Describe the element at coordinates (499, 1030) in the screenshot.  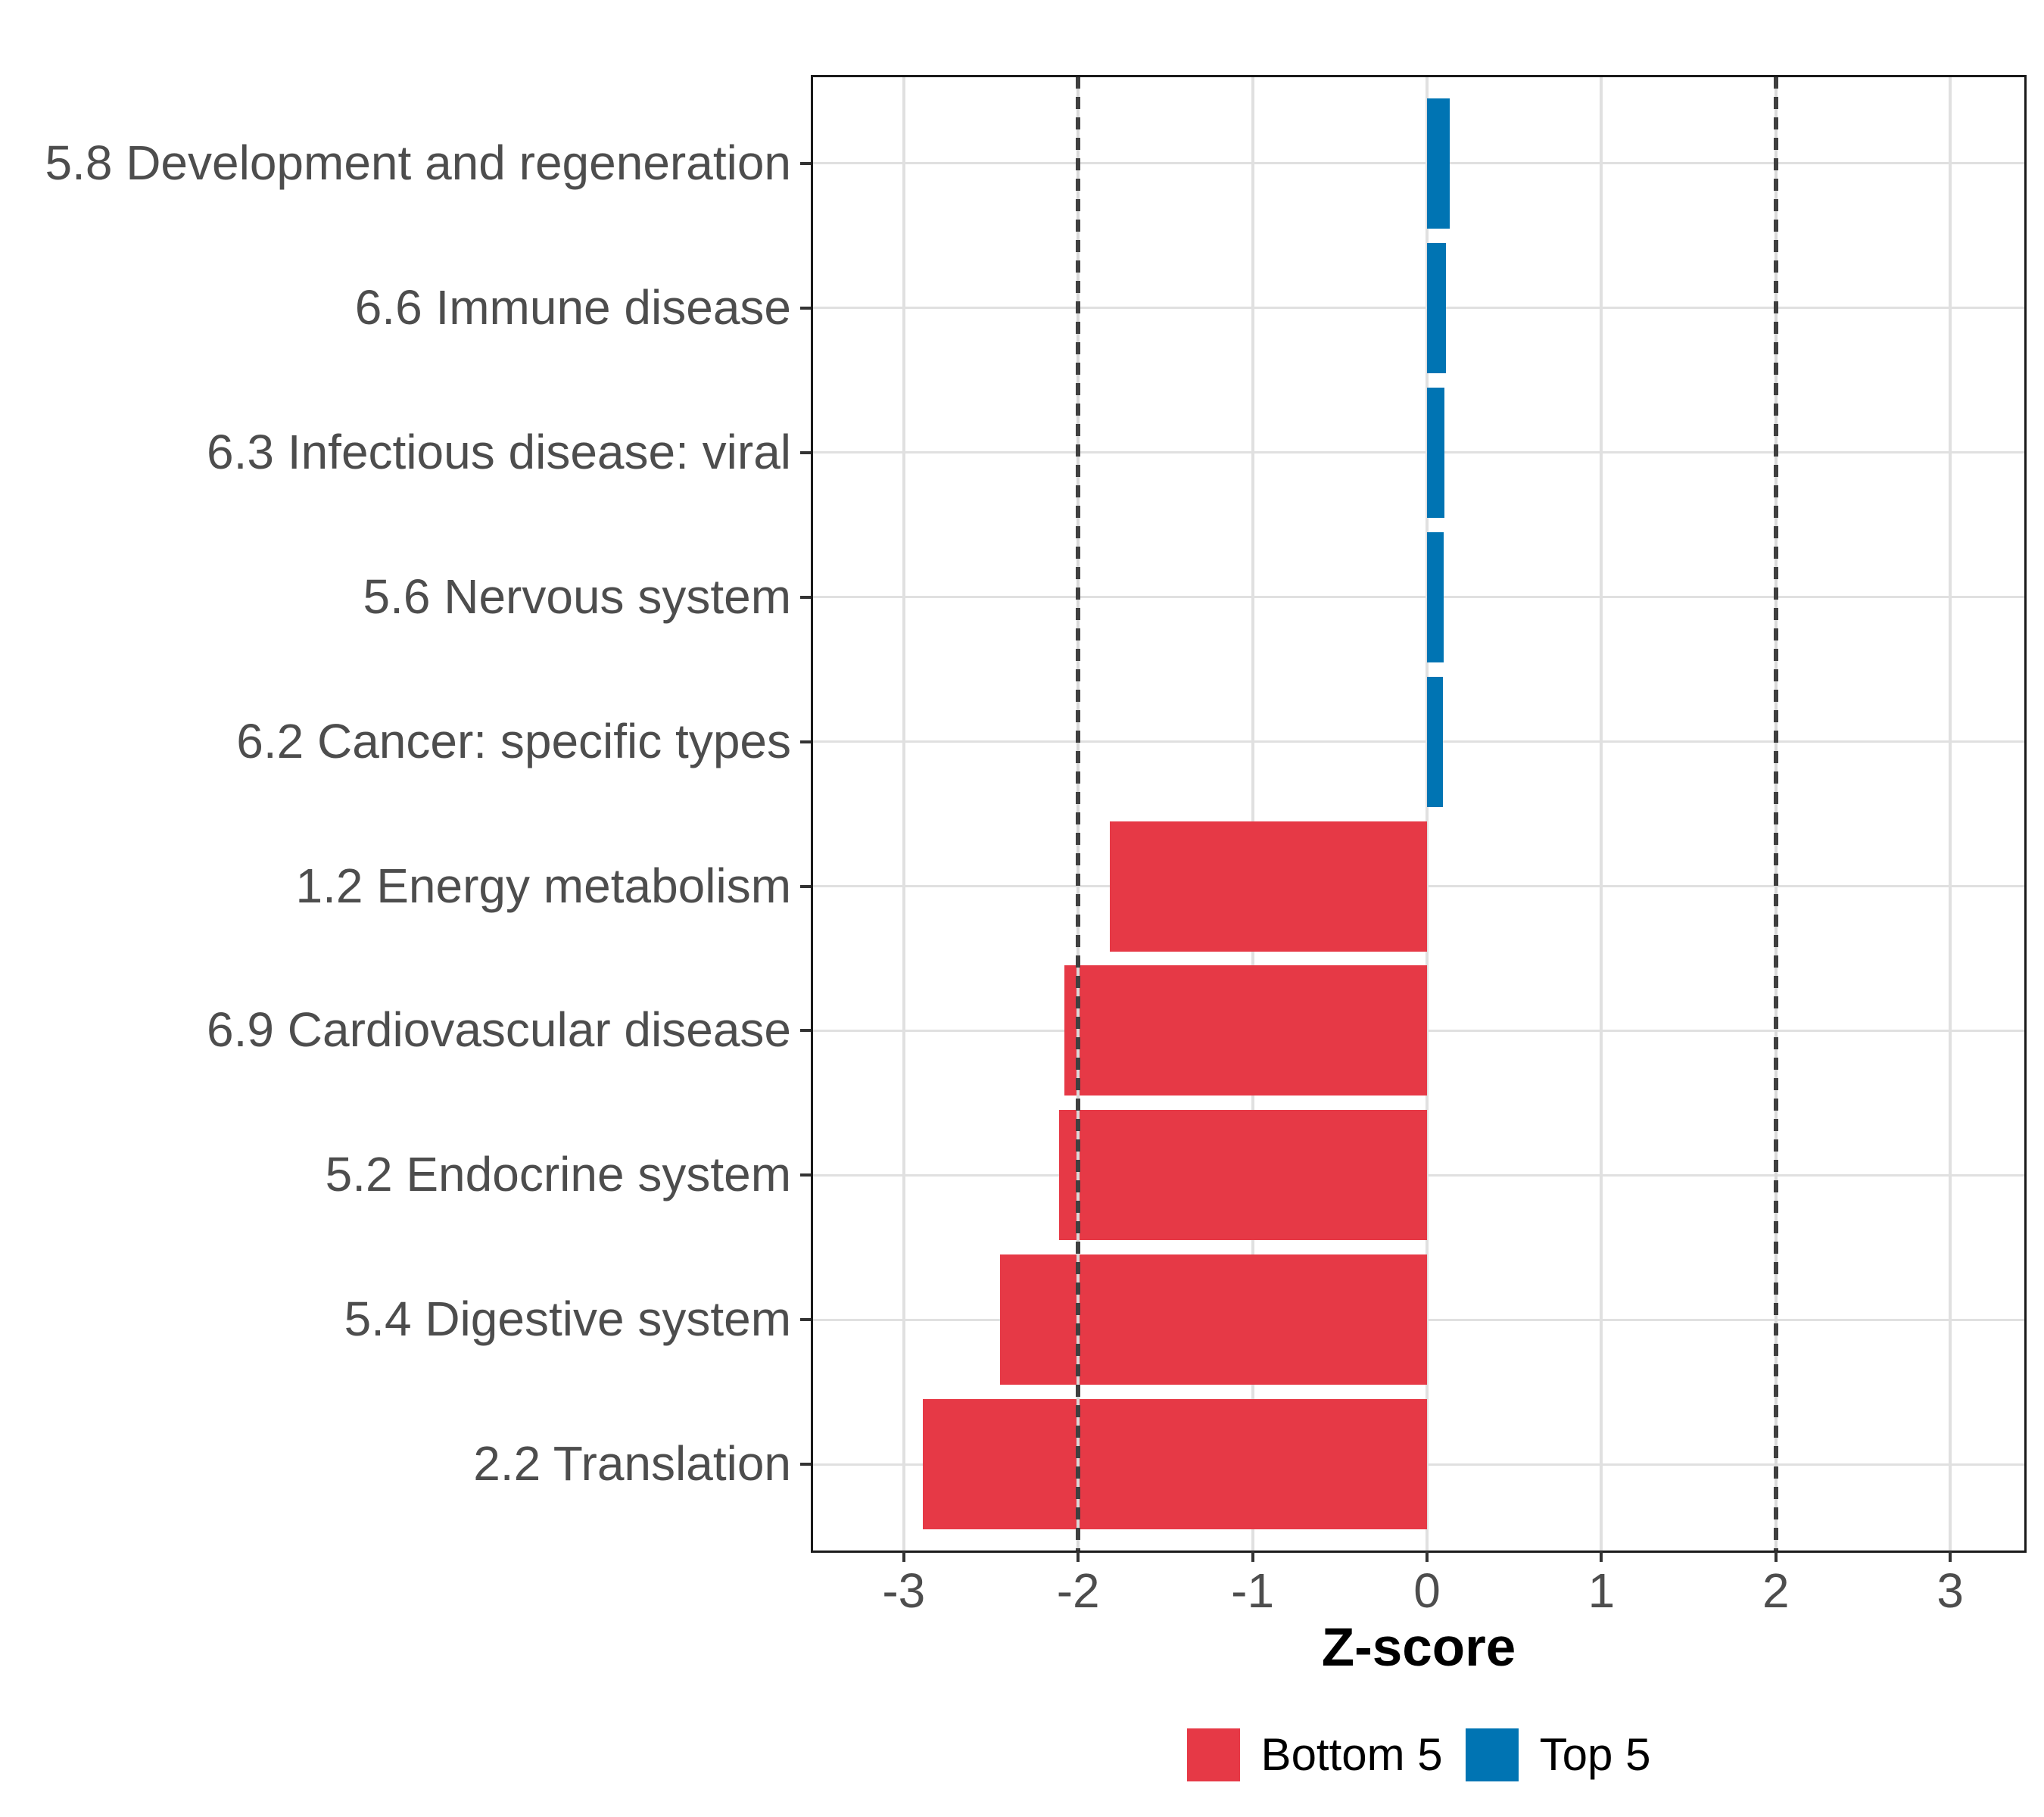
I see `y-axis-label-6: 6.9 Cardiovascular disease` at that location.